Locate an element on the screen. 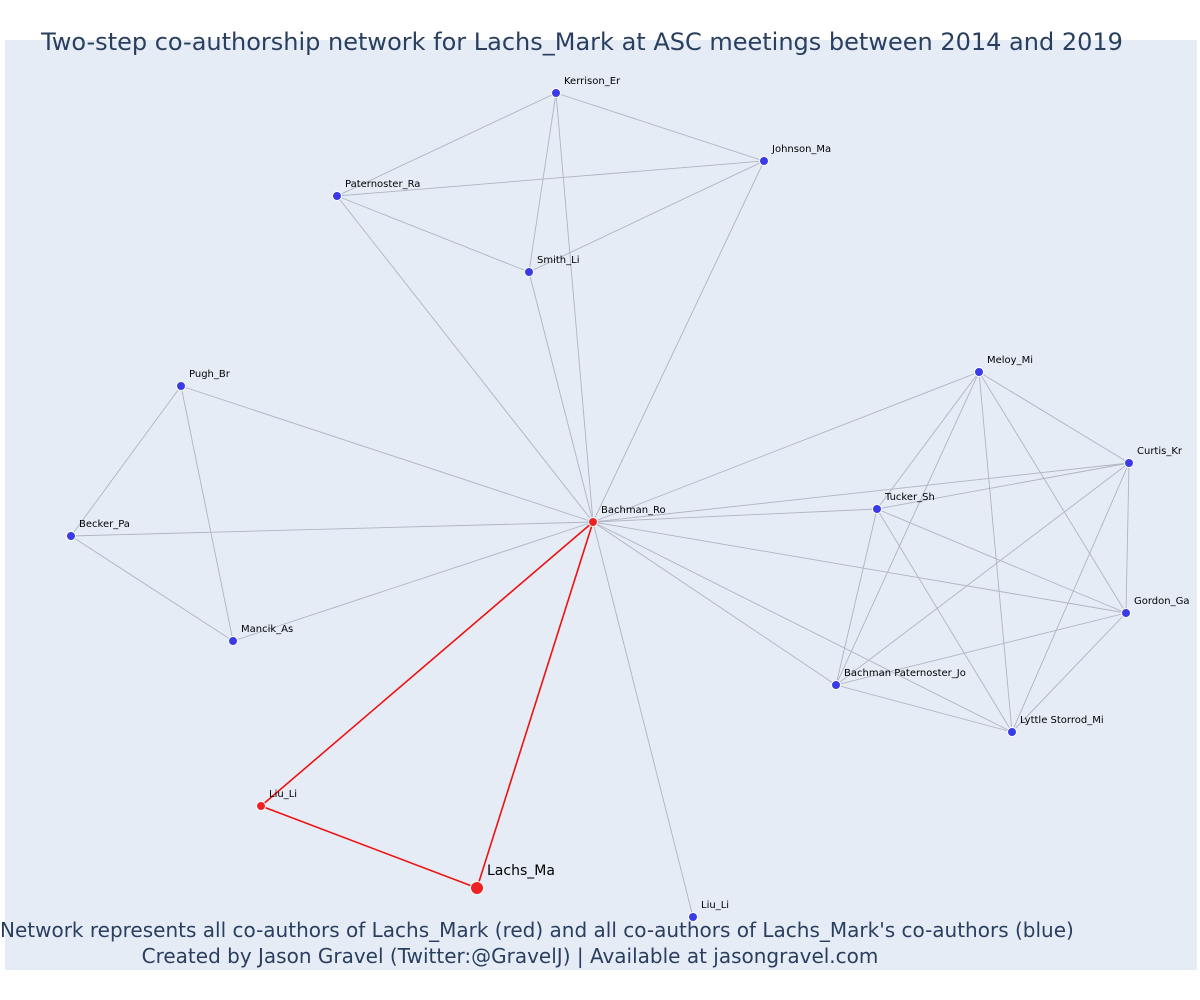 Image resolution: width=1200 pixels, height=1000 pixels. node-label-paternoster: Paternoster_Ra is located at coordinates (382, 184).